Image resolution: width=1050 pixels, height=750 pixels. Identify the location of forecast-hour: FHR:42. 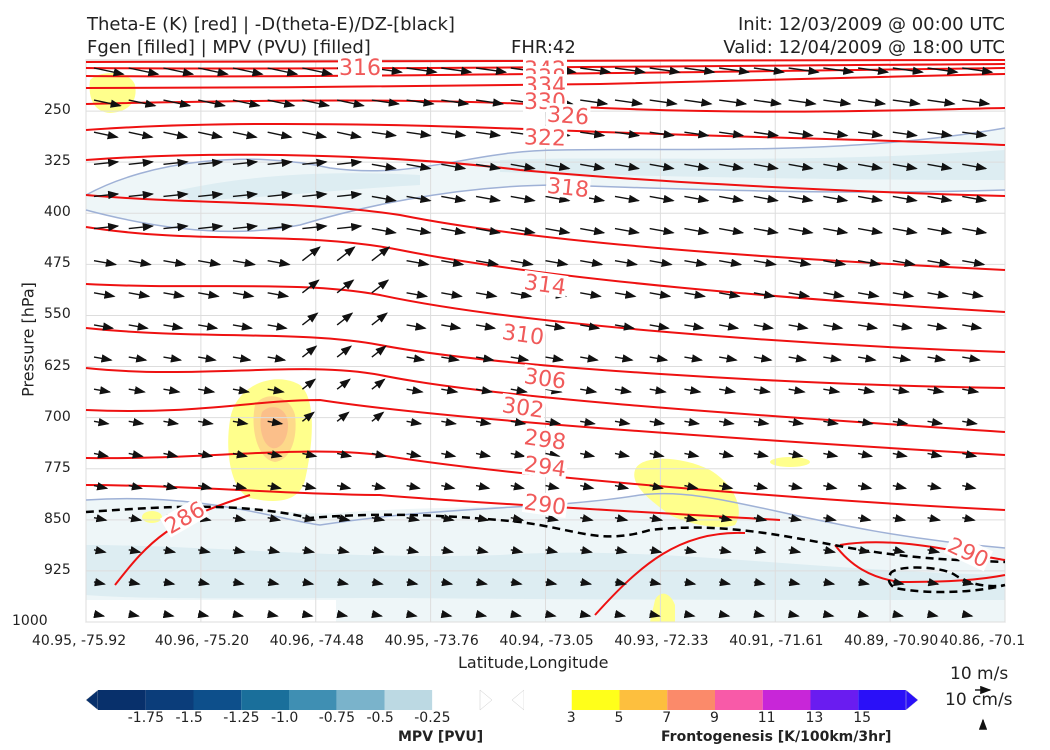
(543, 47).